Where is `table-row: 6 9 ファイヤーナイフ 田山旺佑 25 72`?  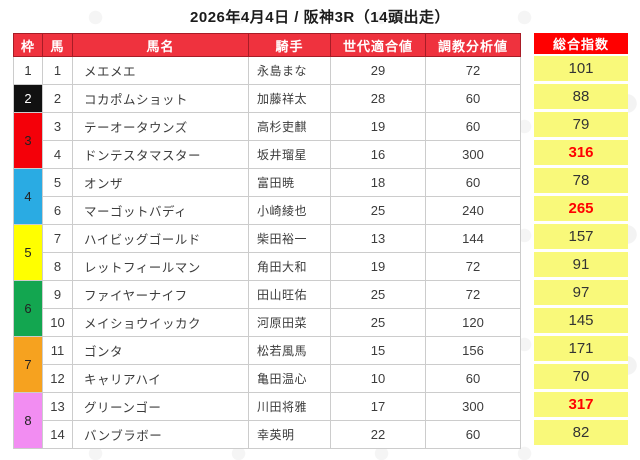
table-row: 6 9 ファイヤーナイフ 田山旺佑 25 72 is located at coordinates (267, 308).